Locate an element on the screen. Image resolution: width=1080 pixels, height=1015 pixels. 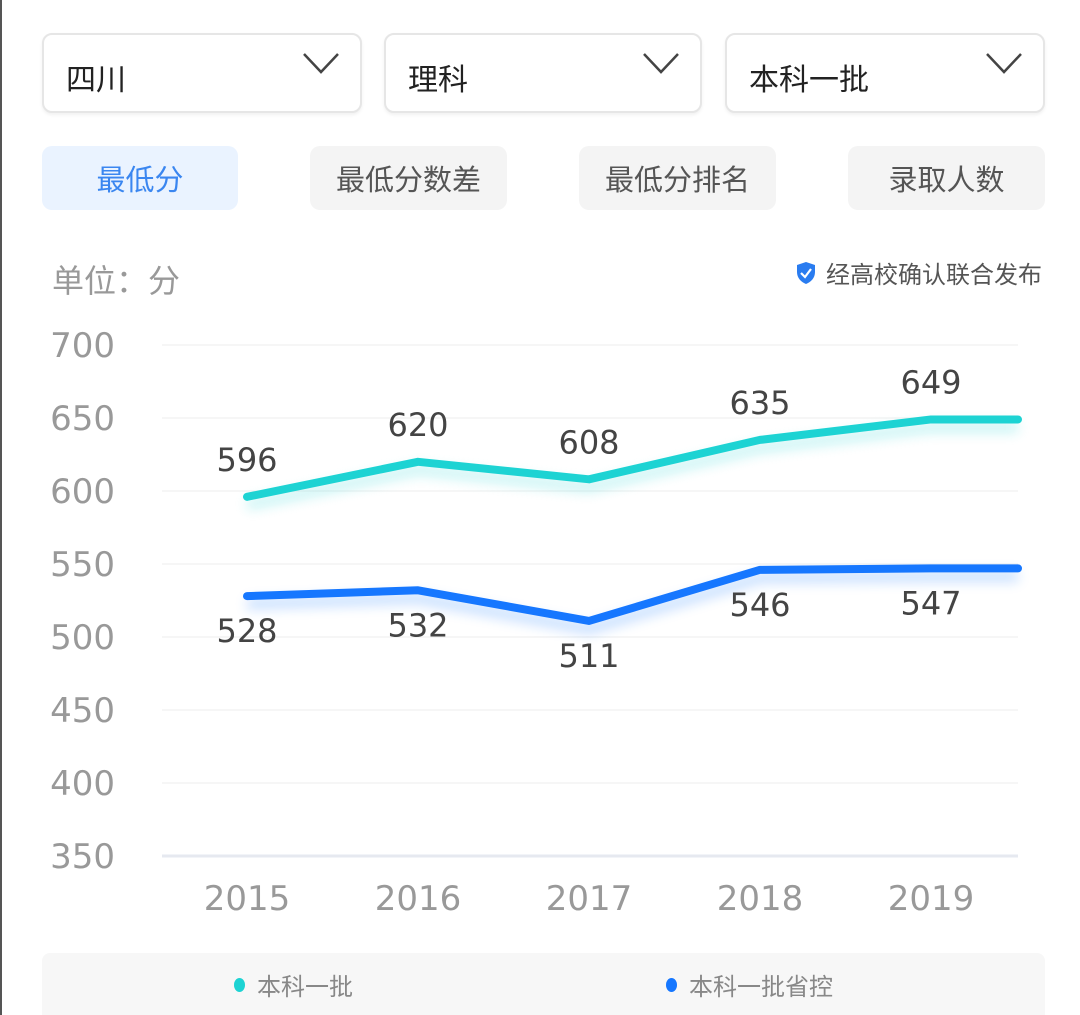
x-tick-label: 2017 is located at coordinates (589, 899).